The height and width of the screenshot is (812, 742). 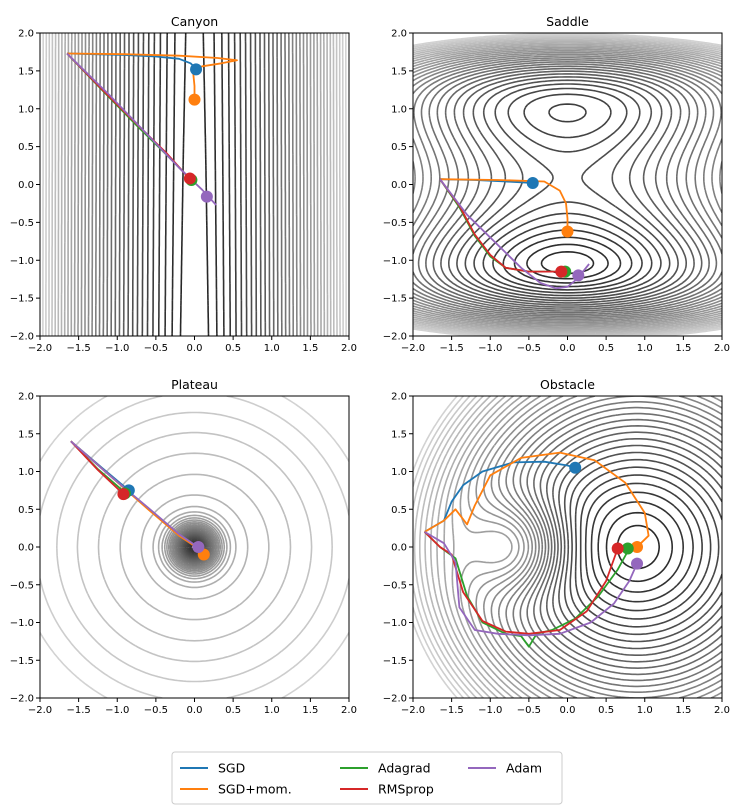 I want to click on legend-frame, so click(x=367, y=778).